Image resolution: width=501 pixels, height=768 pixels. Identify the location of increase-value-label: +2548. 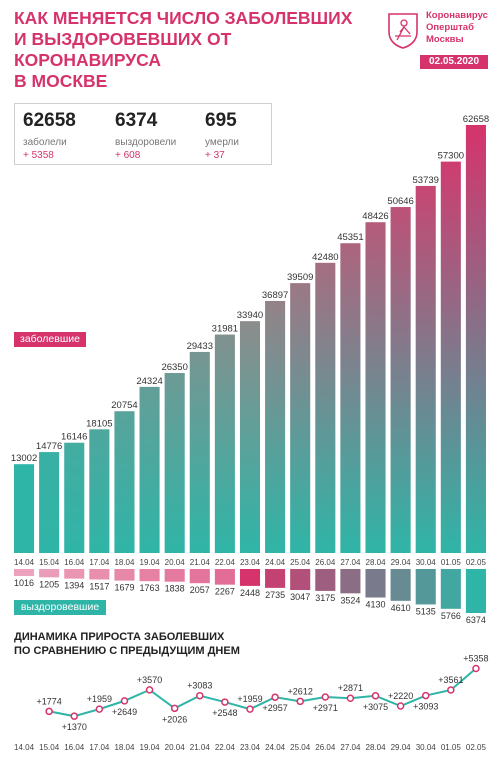
(224, 713).